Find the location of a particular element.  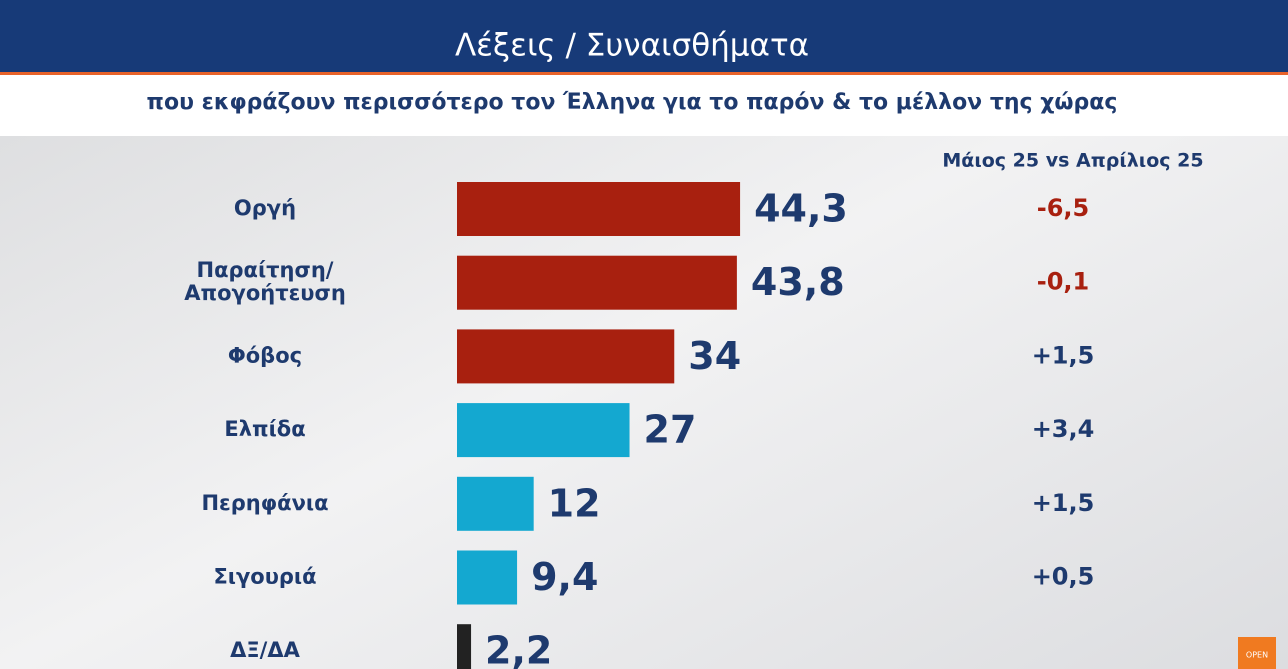

category-label: Παραίτηση/Απογοήτευση is located at coordinates (265, 281).